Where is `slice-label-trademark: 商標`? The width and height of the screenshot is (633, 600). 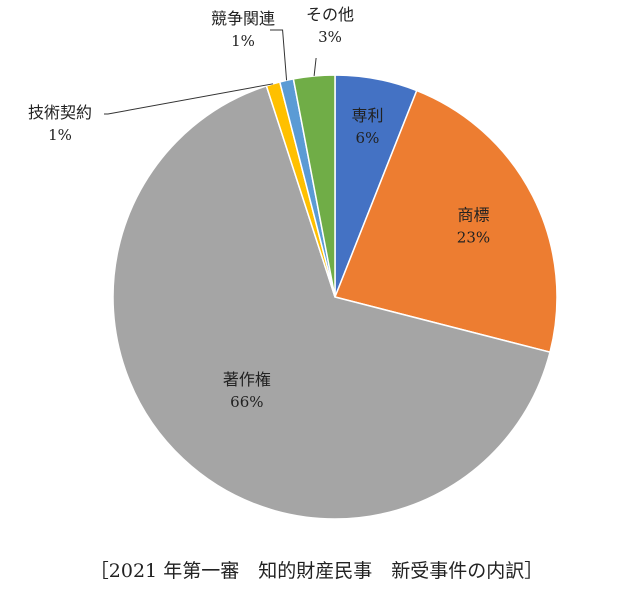
slice-label-trademark: 商標 is located at coordinates (473, 214).